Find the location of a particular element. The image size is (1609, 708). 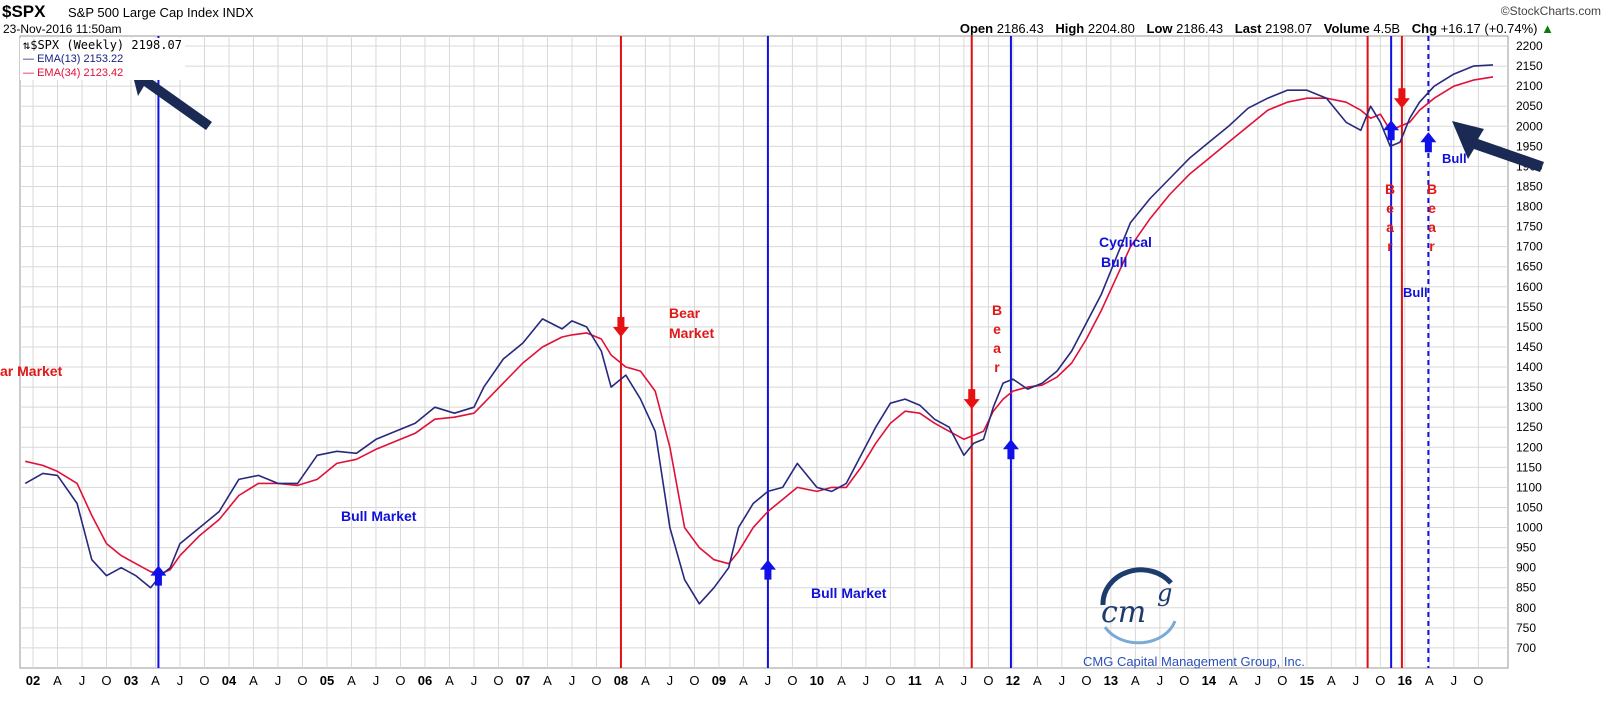

x-tick-label: 08 is located at coordinates (621, 680).